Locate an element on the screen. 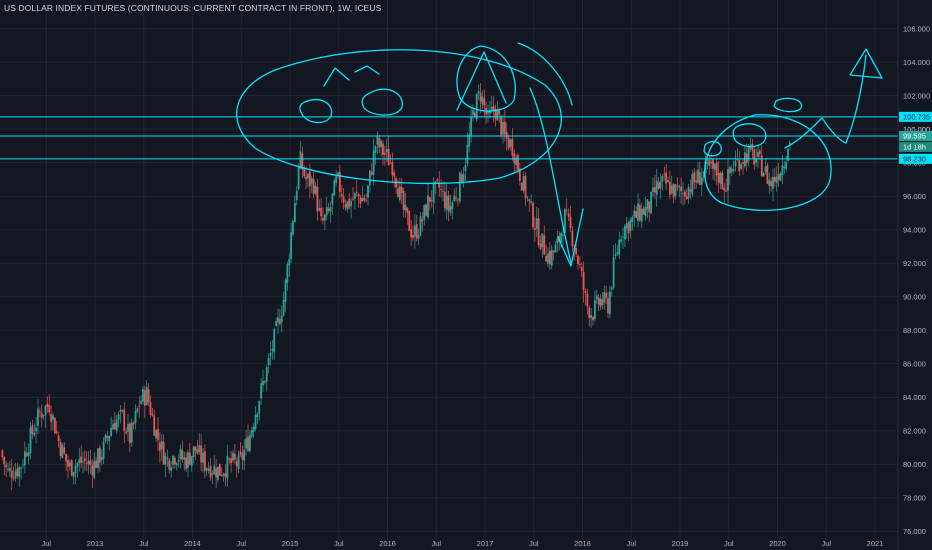 The height and width of the screenshot is (550, 932). drawing-projection-path is located at coordinates (825, 101).